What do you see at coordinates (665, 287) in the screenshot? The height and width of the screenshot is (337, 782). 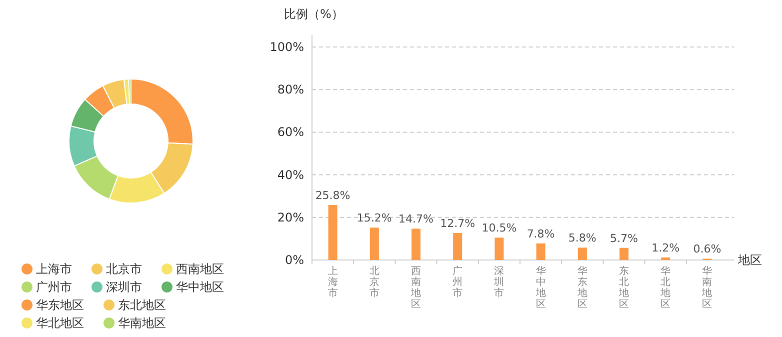 I see `x-tick-label: 华北地区` at bounding box center [665, 287].